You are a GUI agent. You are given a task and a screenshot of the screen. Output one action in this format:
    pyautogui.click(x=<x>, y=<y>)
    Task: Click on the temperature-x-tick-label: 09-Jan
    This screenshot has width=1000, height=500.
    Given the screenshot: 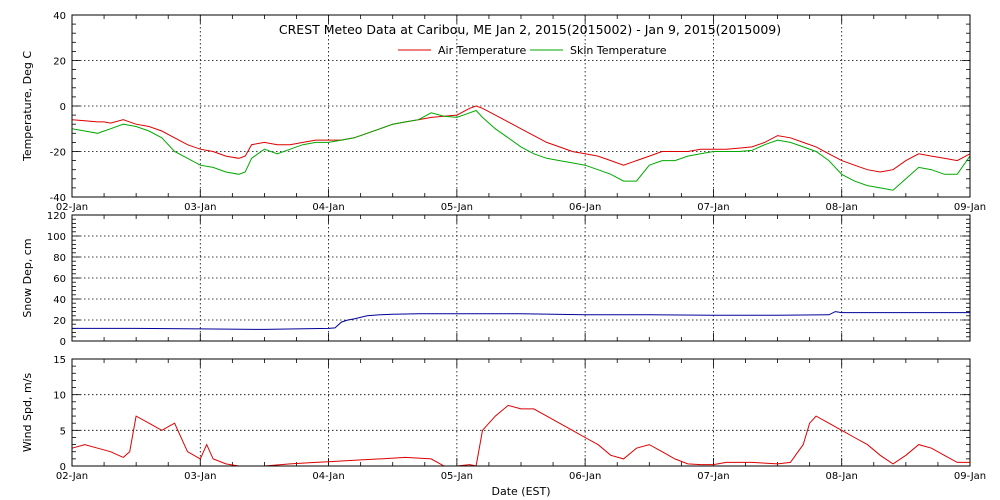 What is the action you would take?
    pyautogui.click(x=970, y=207)
    